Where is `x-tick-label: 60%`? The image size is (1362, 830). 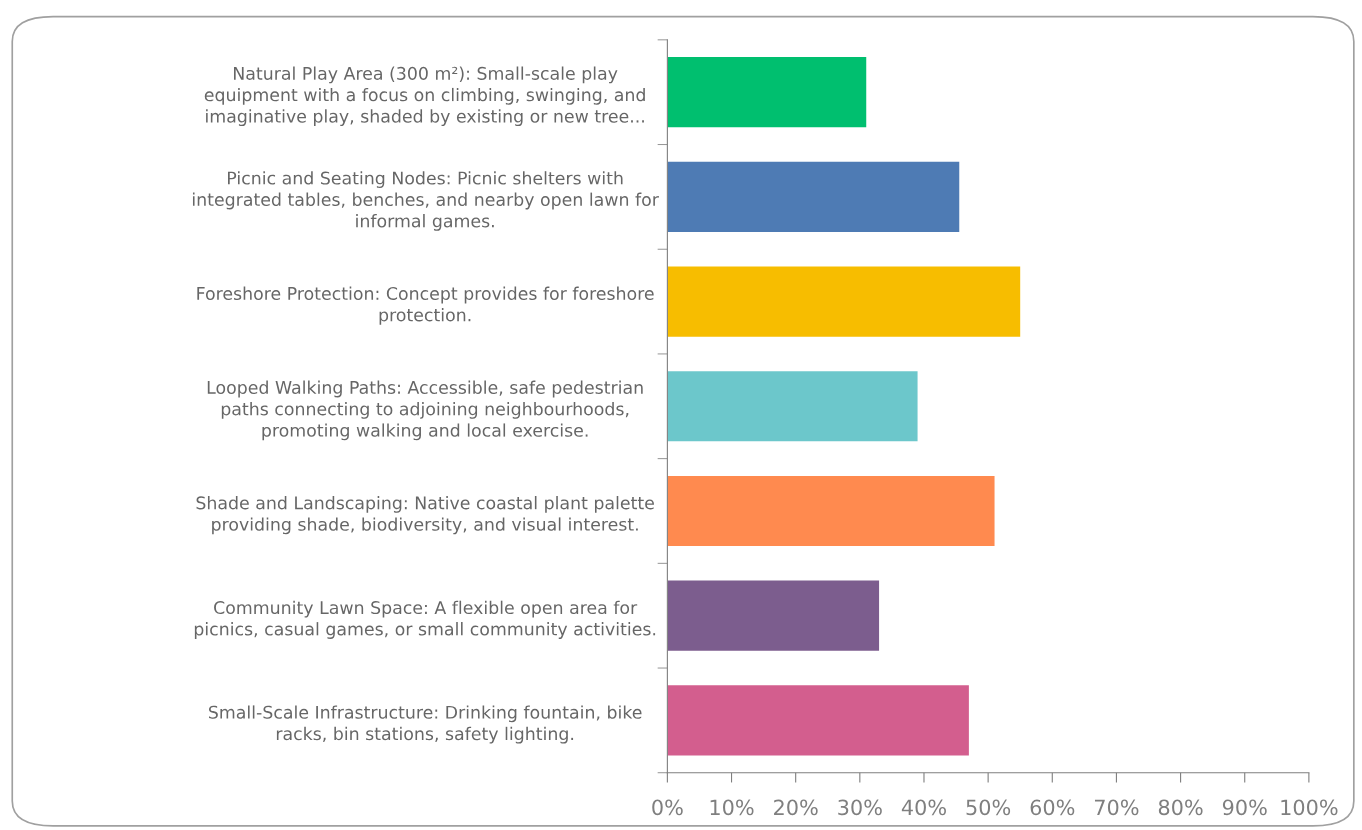
x-tick-label: 60% is located at coordinates (1052, 807).